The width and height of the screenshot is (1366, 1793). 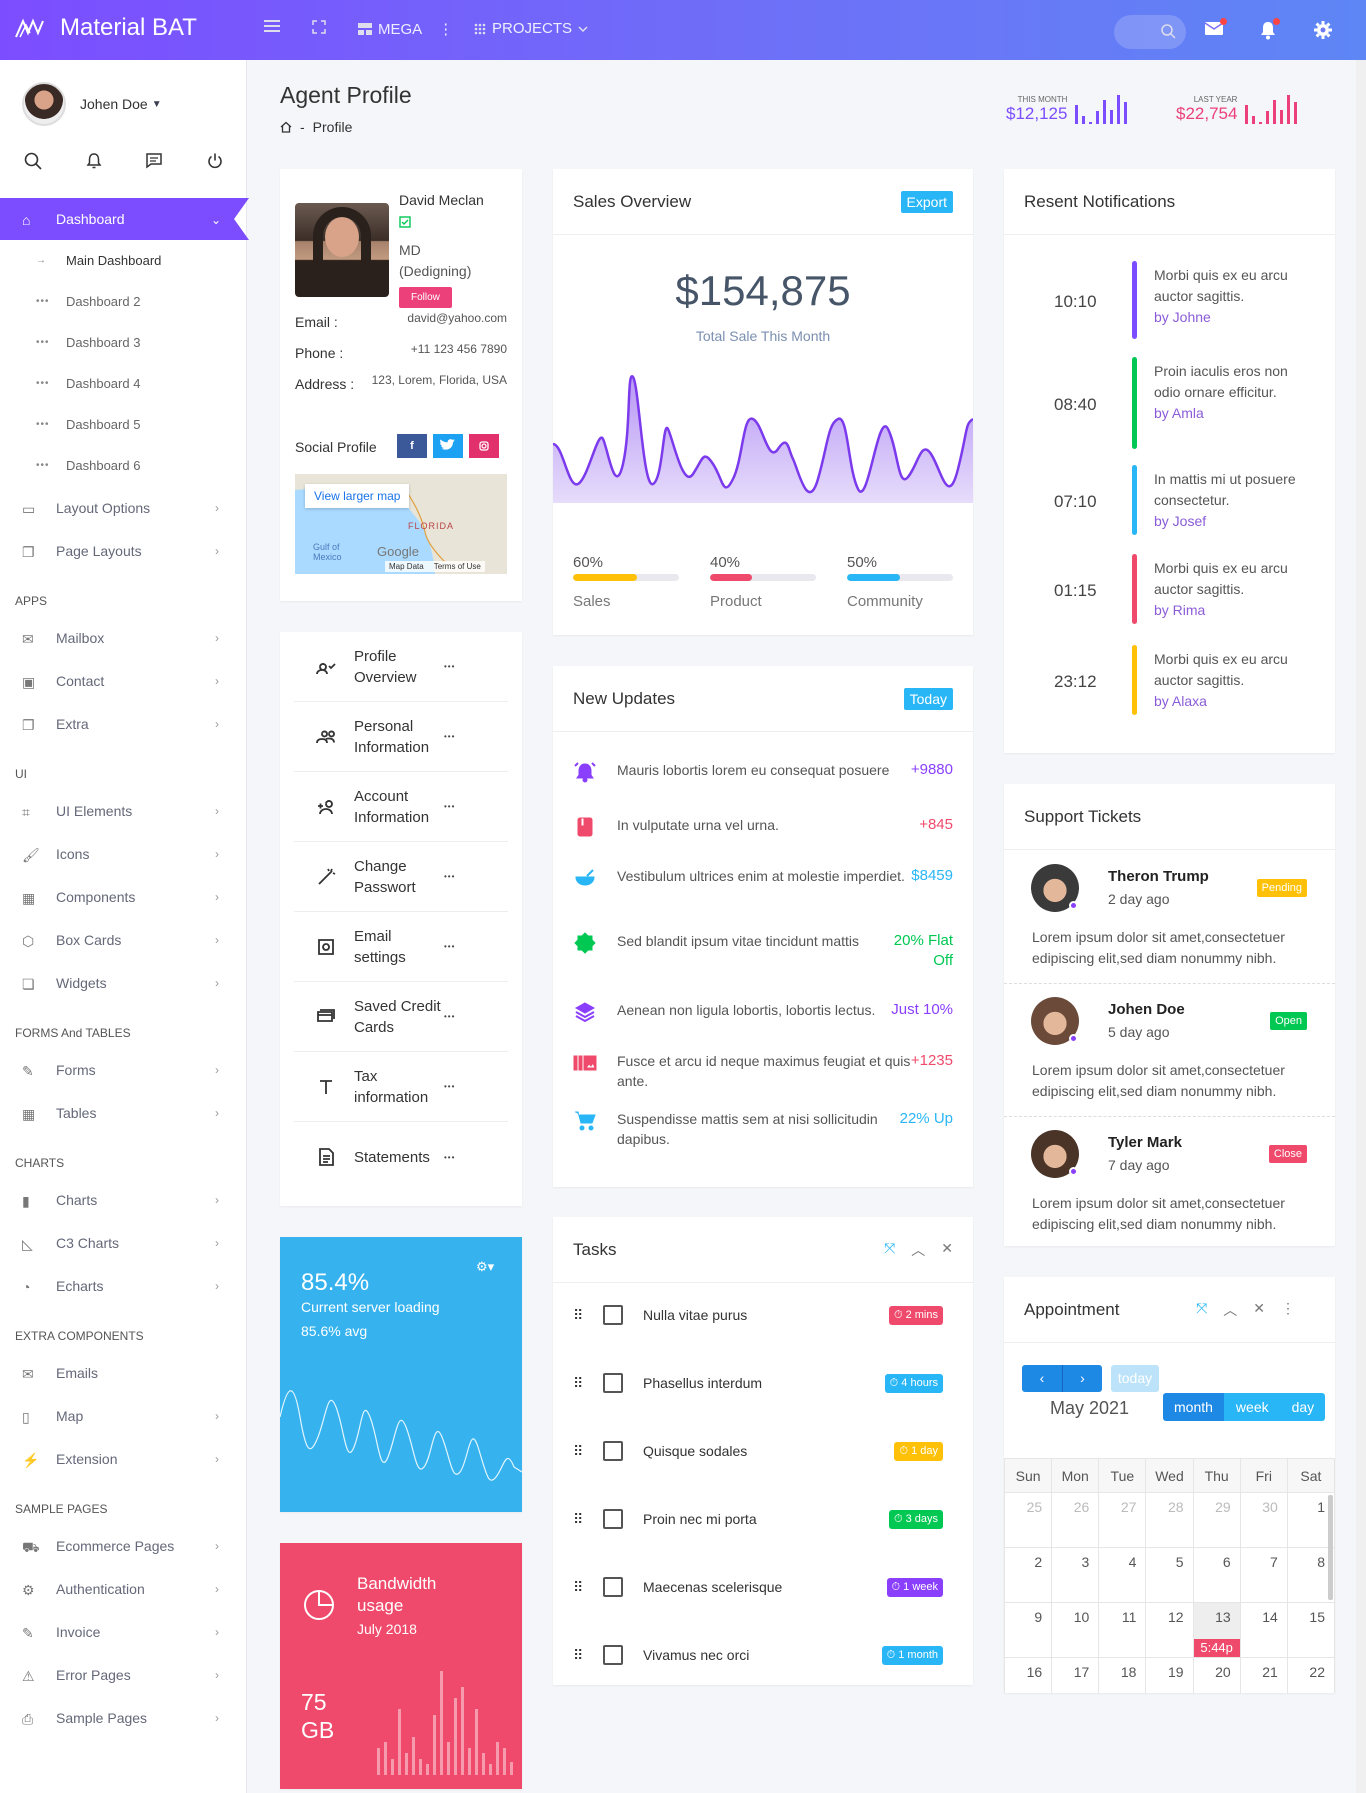 I want to click on calendar-day: 29, so click(x=1216, y=1520).